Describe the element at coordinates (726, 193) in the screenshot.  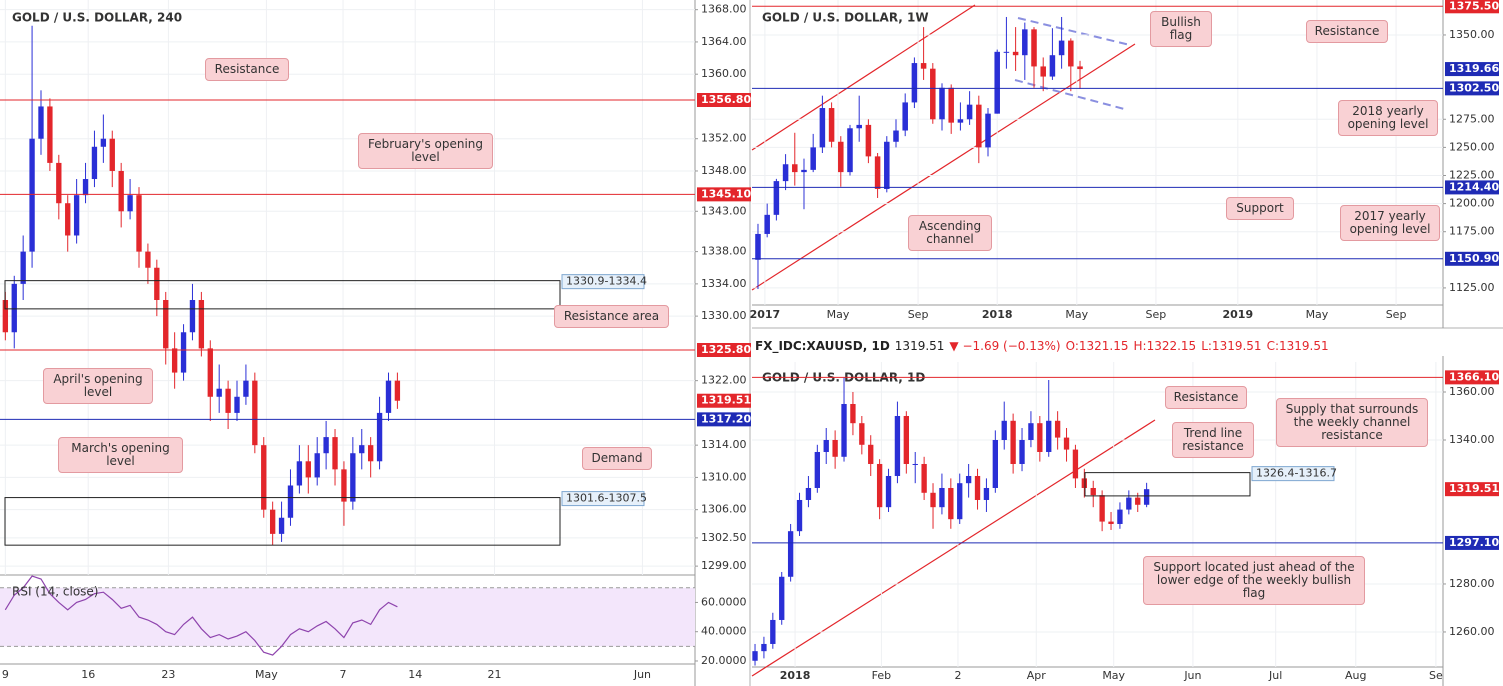
I see `level-label: 1345.10` at that location.